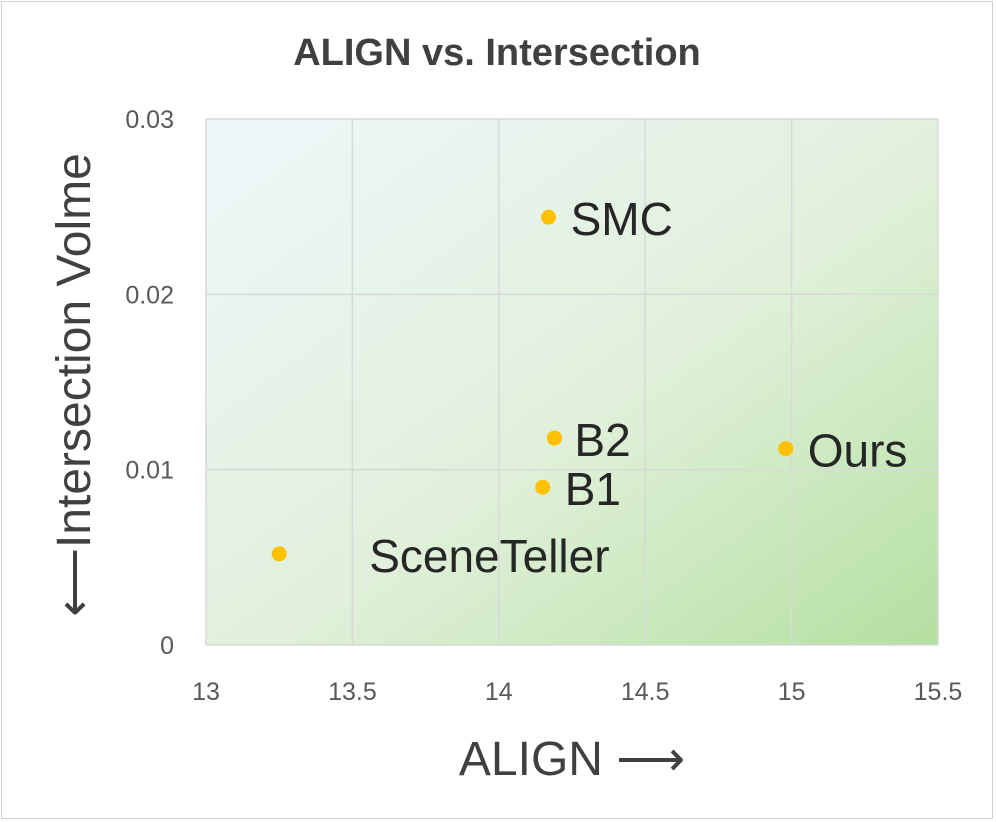 The width and height of the screenshot is (996, 822). I want to click on y-tick-label: 0.01, so click(149, 471).